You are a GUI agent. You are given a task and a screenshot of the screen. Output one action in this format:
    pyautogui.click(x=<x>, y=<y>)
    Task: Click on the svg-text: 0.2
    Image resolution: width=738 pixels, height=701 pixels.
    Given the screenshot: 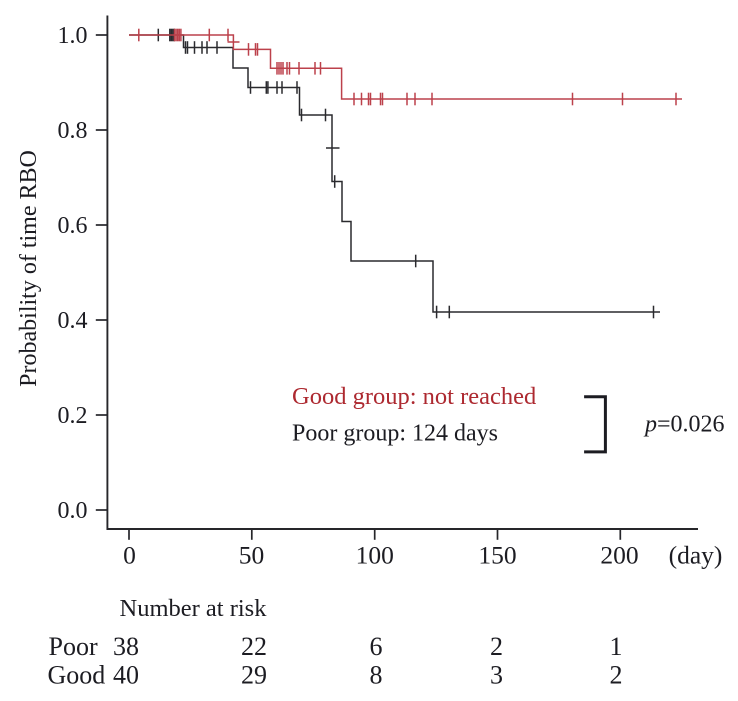 What is the action you would take?
    pyautogui.click(x=73, y=416)
    